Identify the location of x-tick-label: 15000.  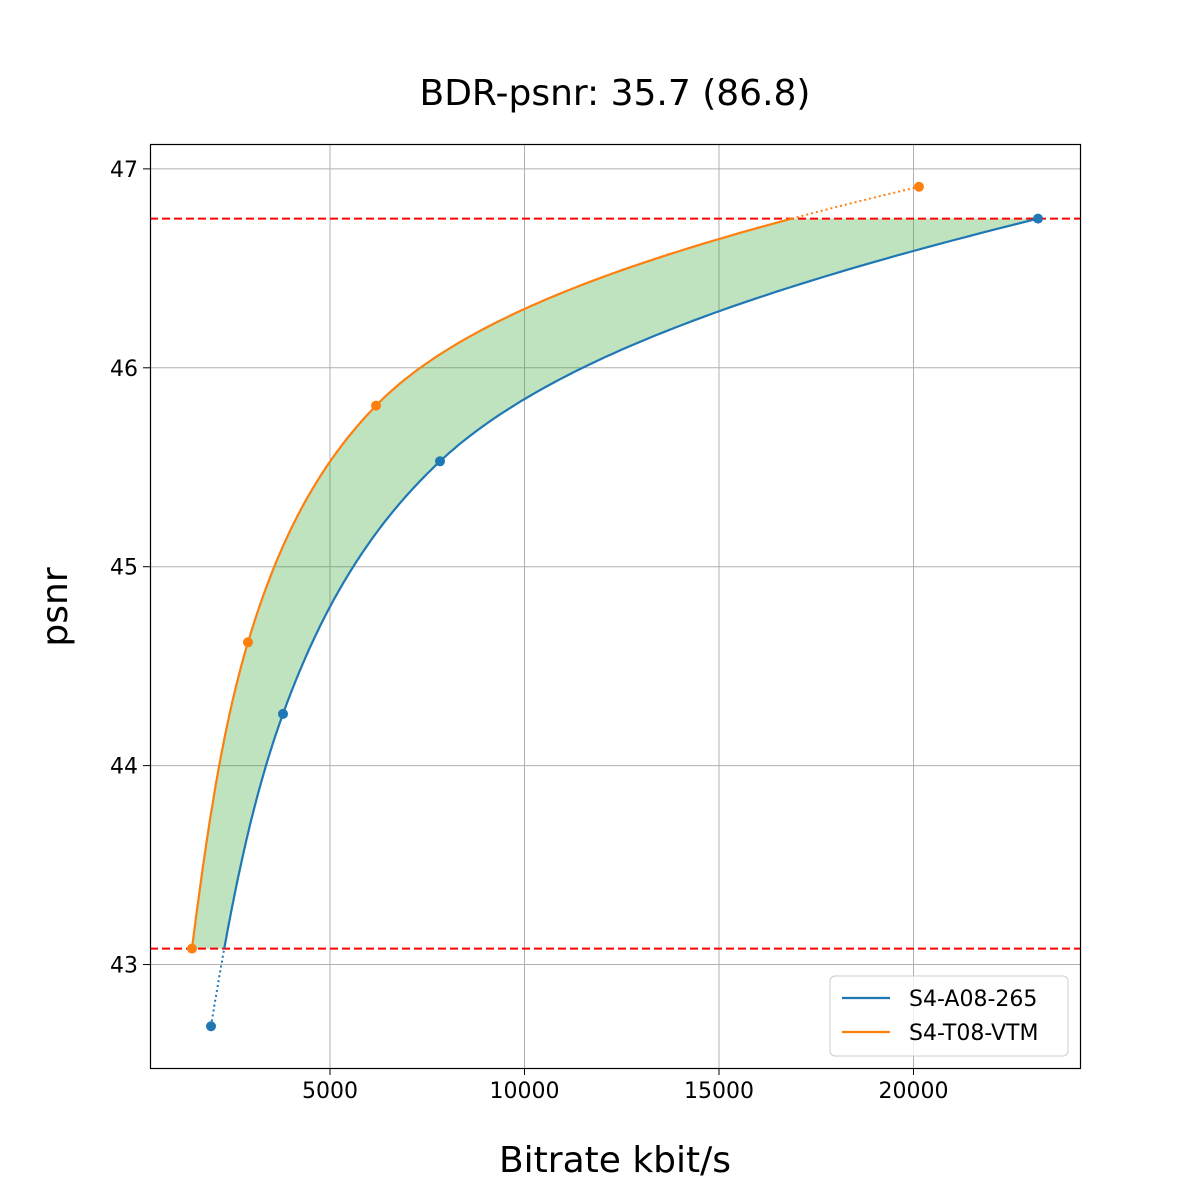
(719, 1091).